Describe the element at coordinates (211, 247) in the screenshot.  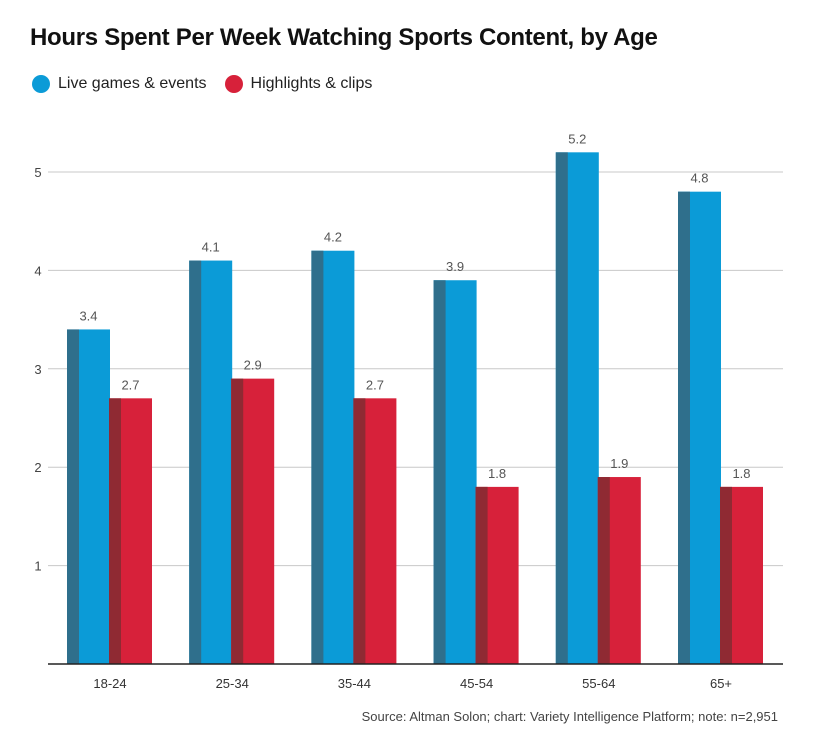
I see `data-label: 4.1` at that location.